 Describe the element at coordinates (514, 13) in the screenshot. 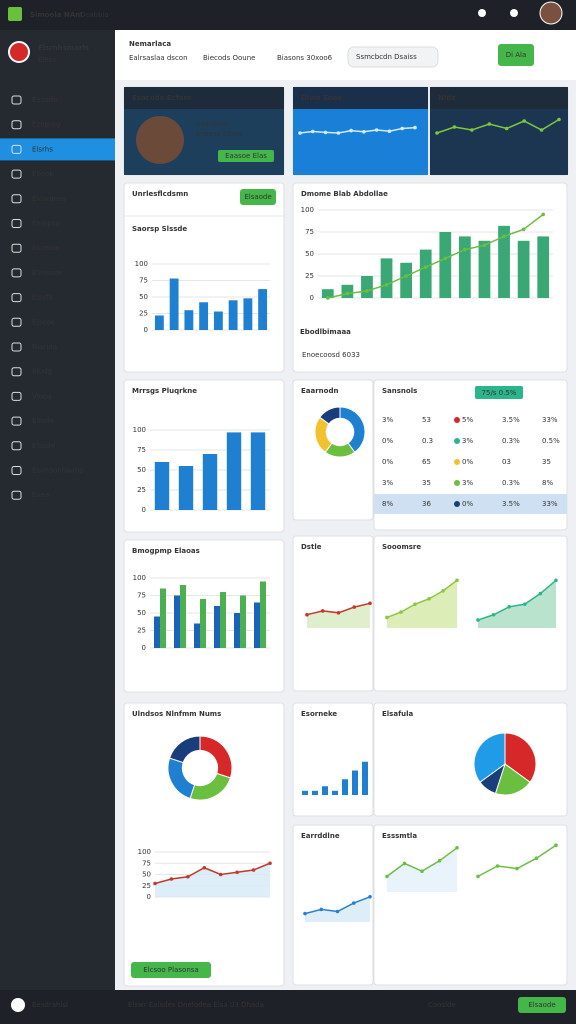

I see `icon-bell` at that location.